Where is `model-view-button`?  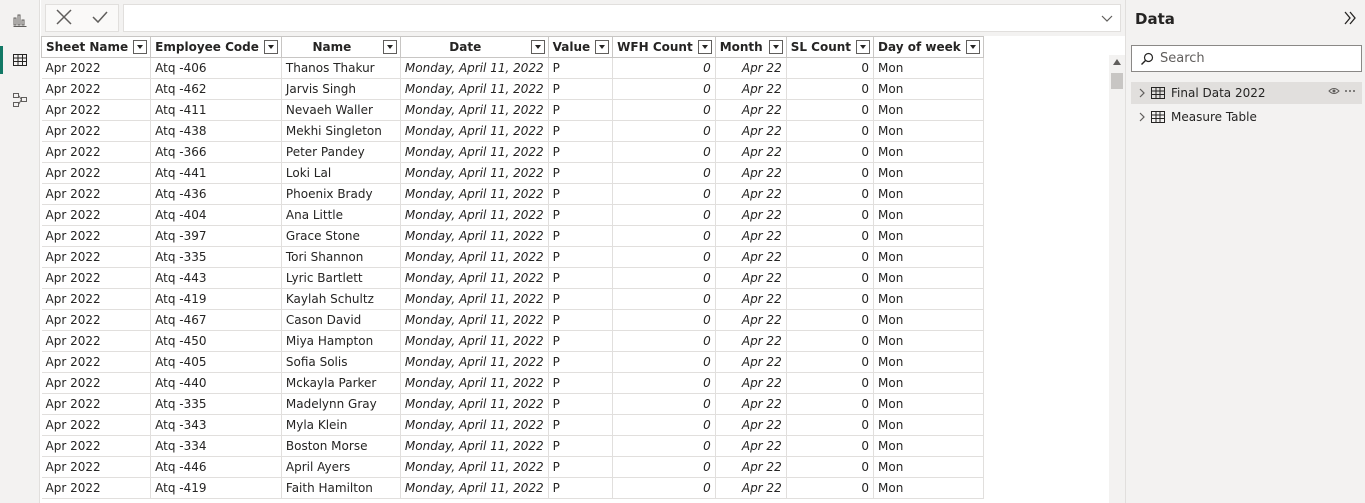 model-view-button is located at coordinates (20, 100).